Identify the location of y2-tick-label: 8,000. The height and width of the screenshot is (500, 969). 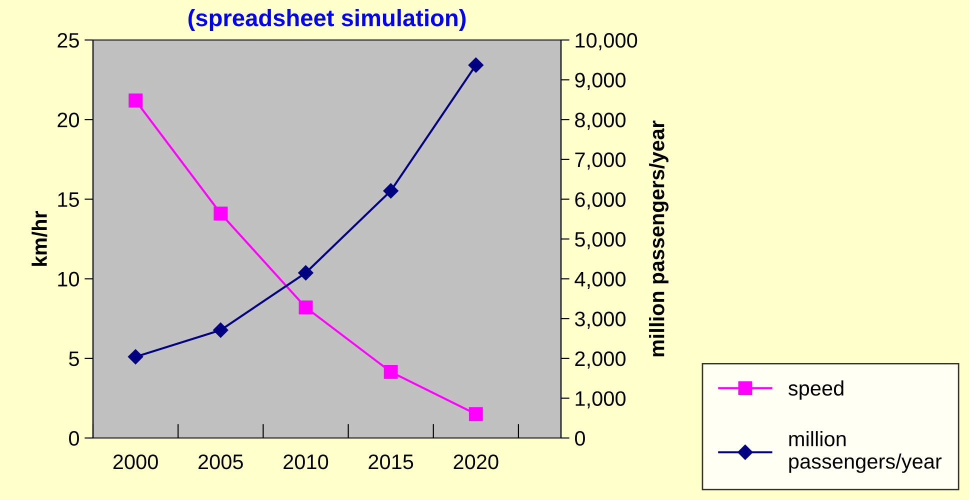
(600, 121).